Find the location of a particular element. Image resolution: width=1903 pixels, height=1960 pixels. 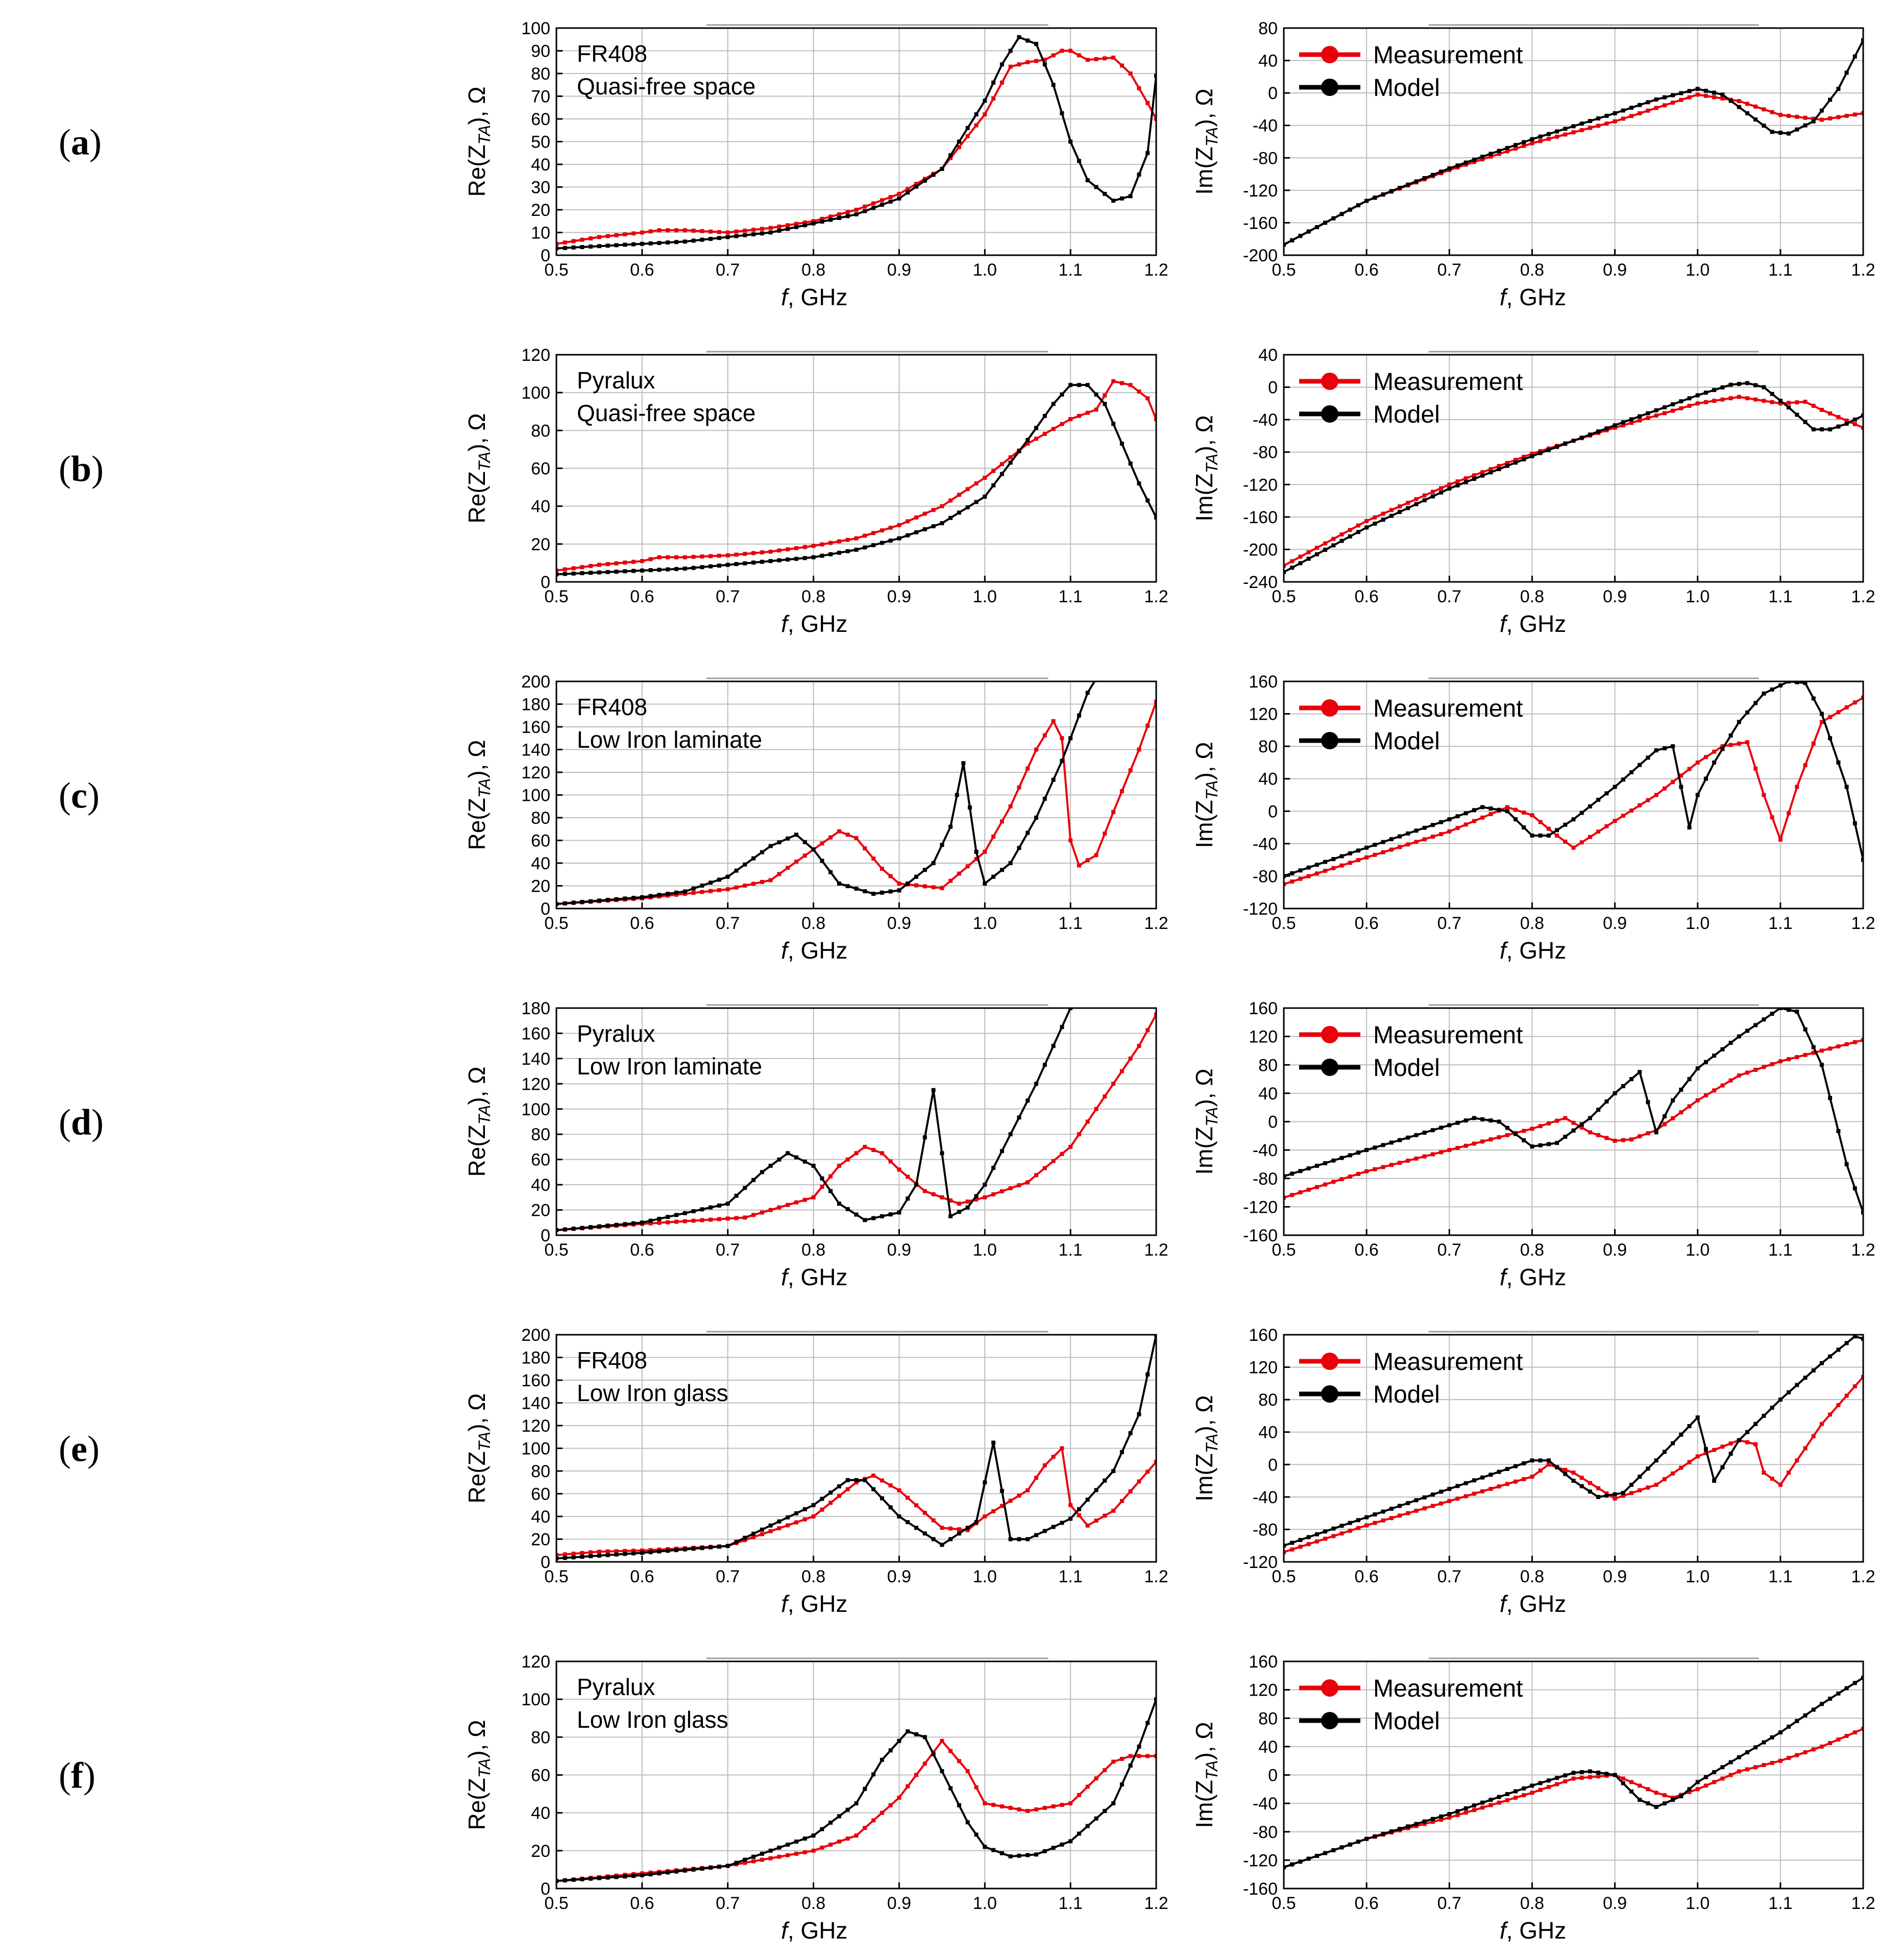

c-re-xlabel: f, GHz is located at coordinates (814, 950).